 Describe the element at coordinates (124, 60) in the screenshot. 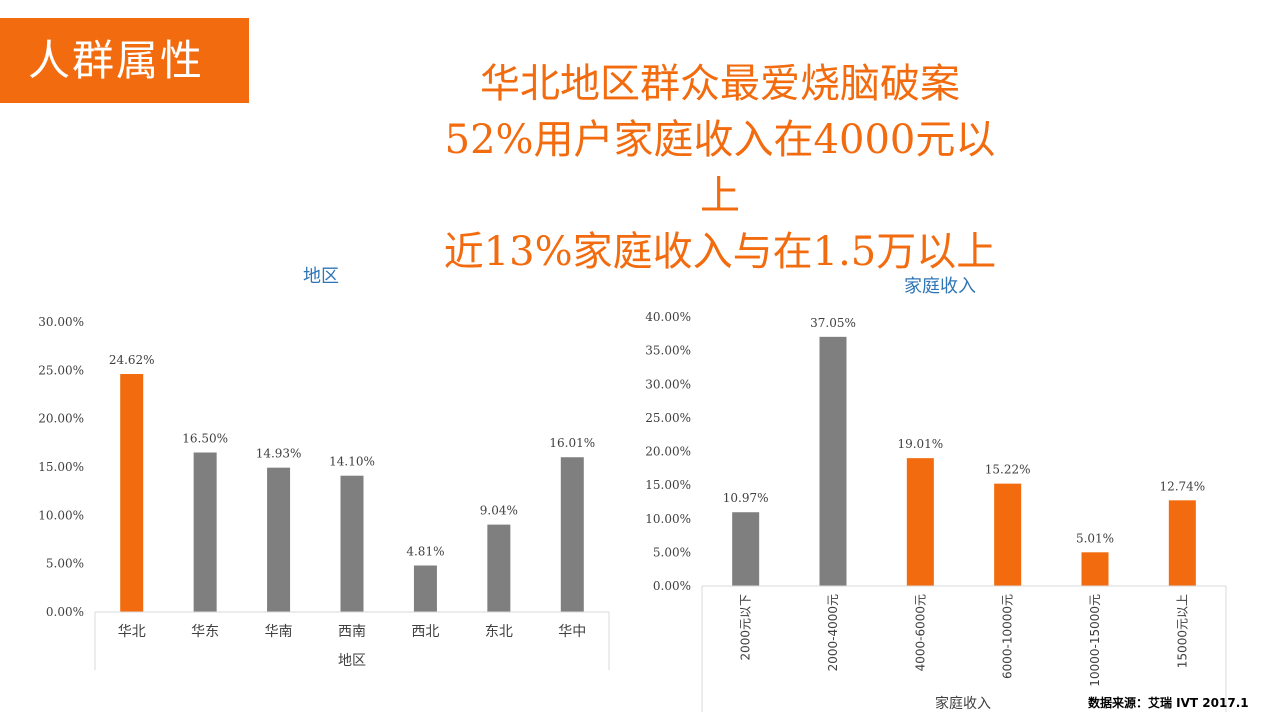

I see `section-tag: 人群属性` at that location.